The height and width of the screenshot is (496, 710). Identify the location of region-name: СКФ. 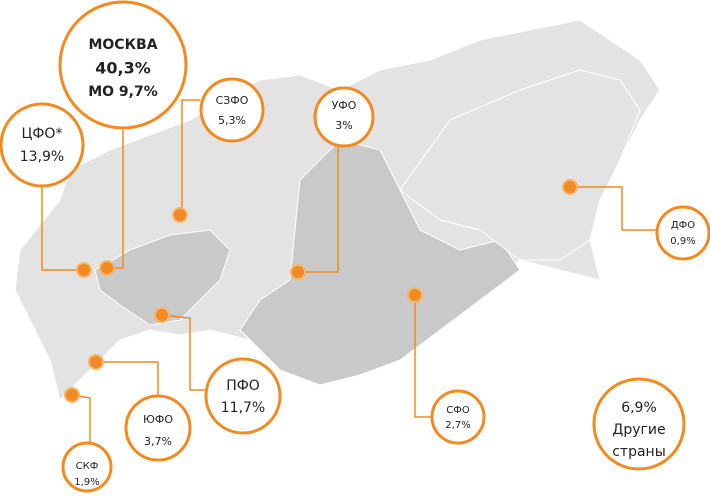
(87, 466).